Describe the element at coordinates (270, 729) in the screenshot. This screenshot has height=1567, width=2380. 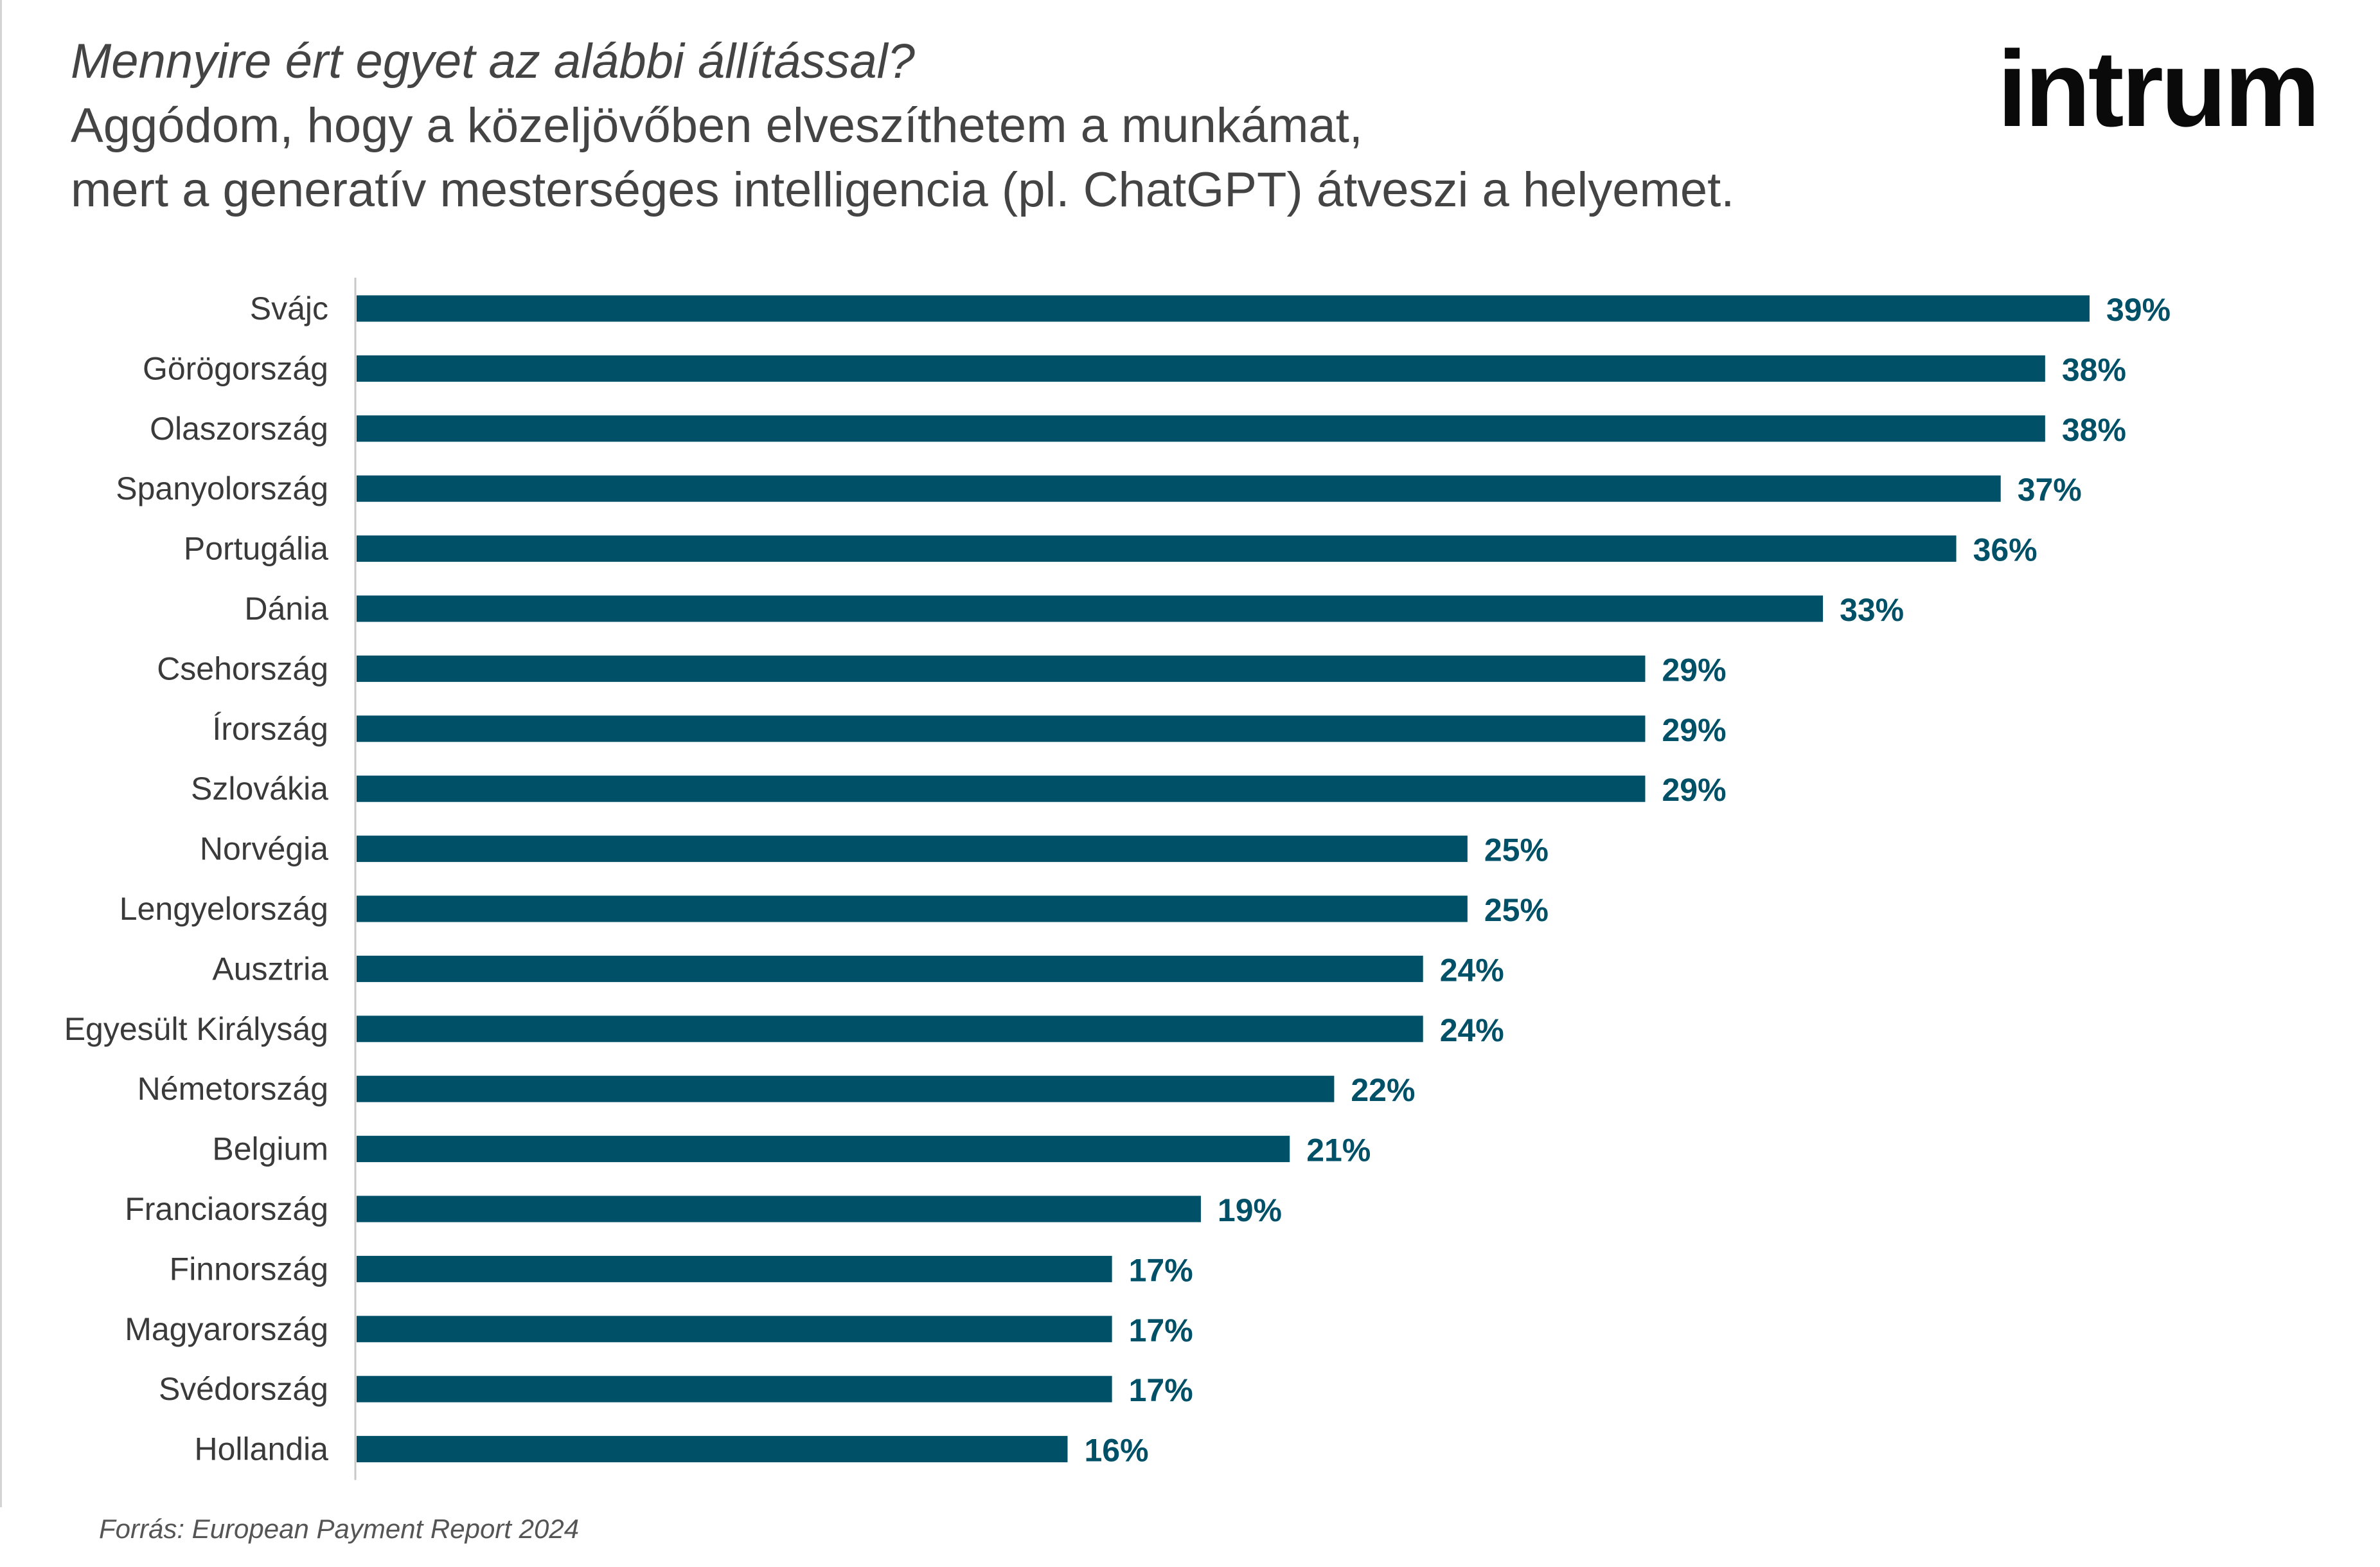
I see `category-label: Írország` at that location.